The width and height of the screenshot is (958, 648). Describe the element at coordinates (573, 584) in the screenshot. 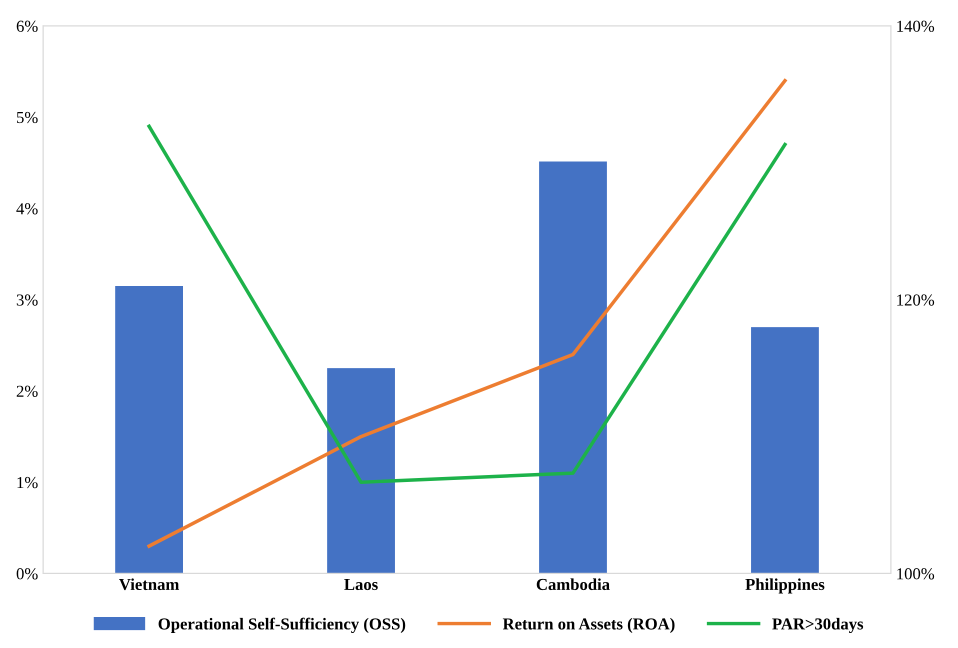

I see `x-tick-label: Cambodia` at that location.